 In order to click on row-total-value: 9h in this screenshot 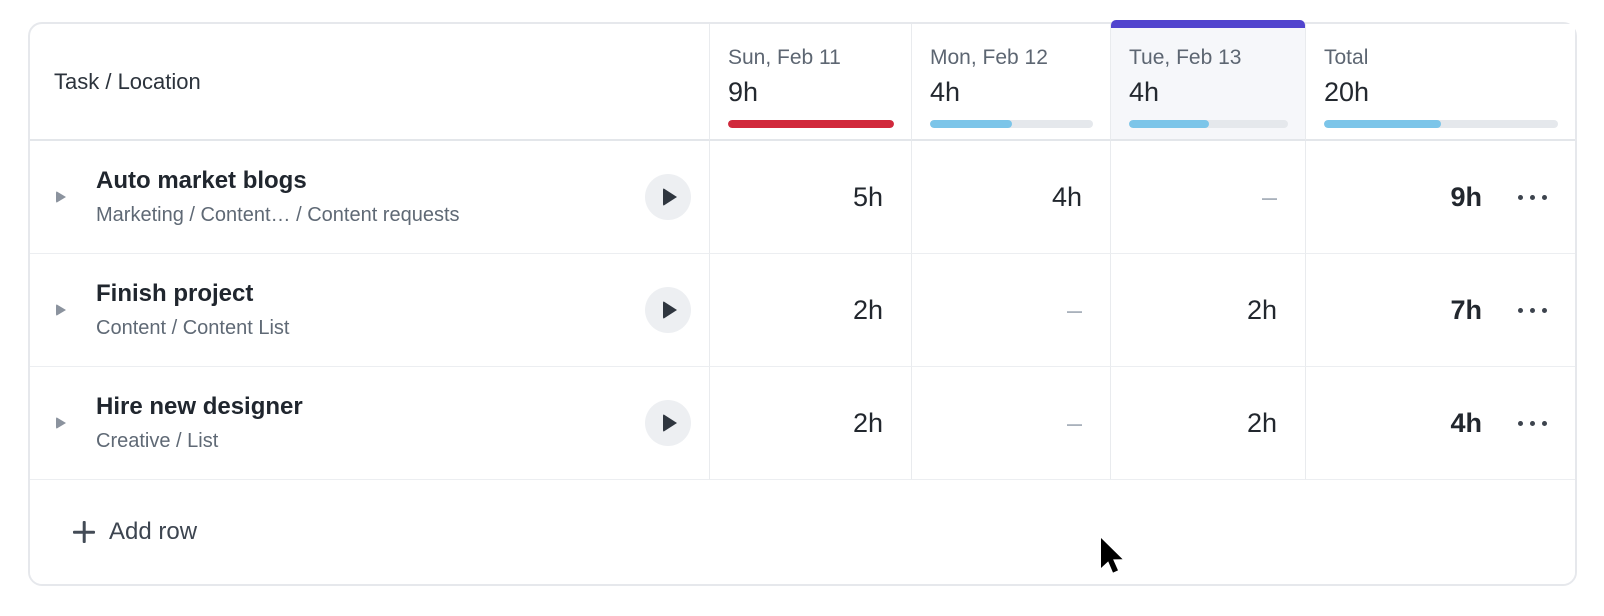, I will do `click(1466, 196)`.